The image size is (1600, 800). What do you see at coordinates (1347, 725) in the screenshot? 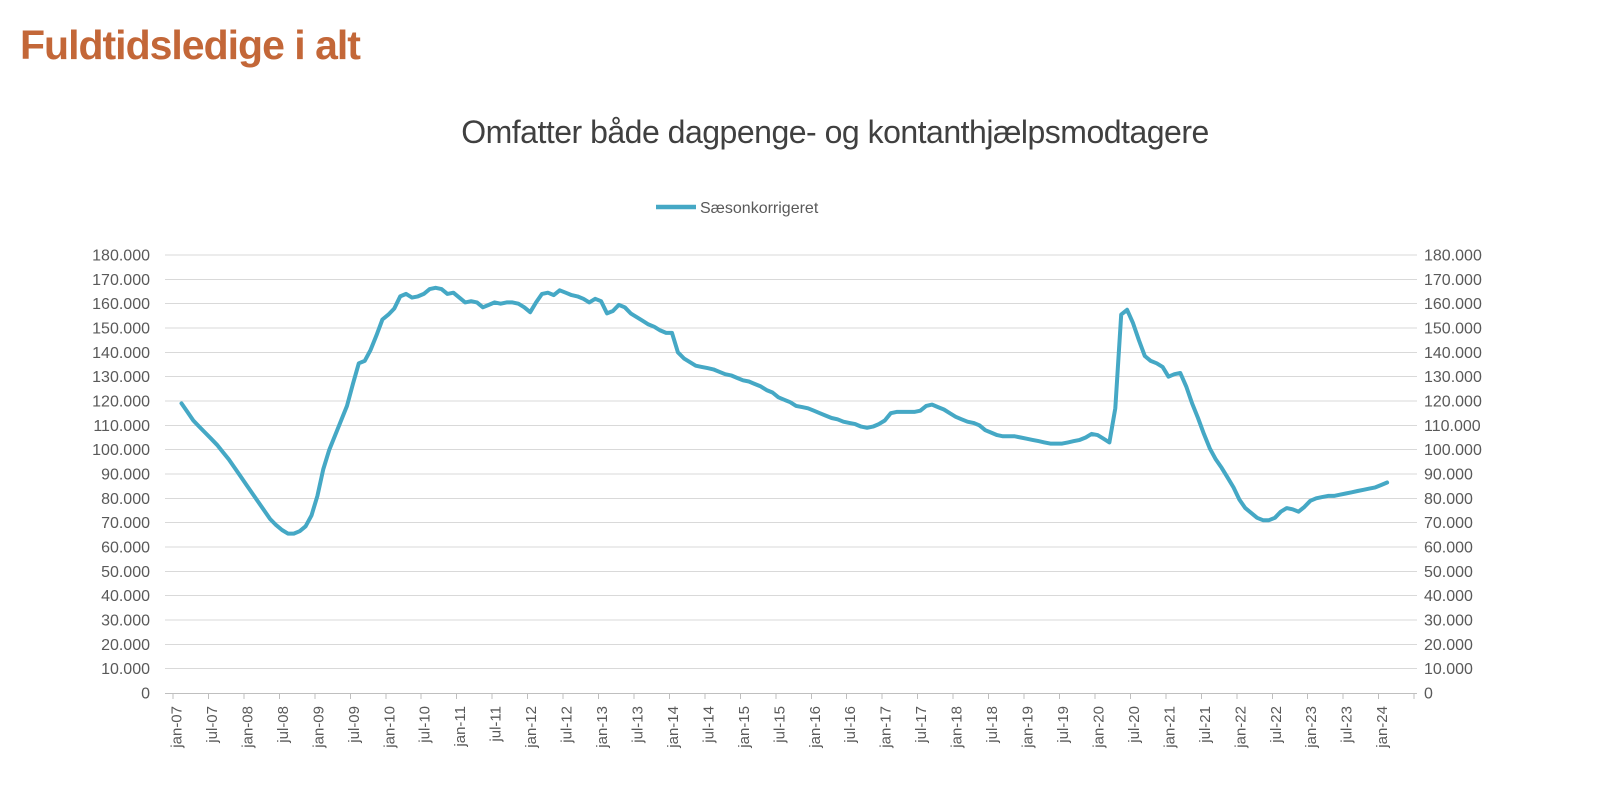
I see `x-axis-label: jul-23` at bounding box center [1347, 725].